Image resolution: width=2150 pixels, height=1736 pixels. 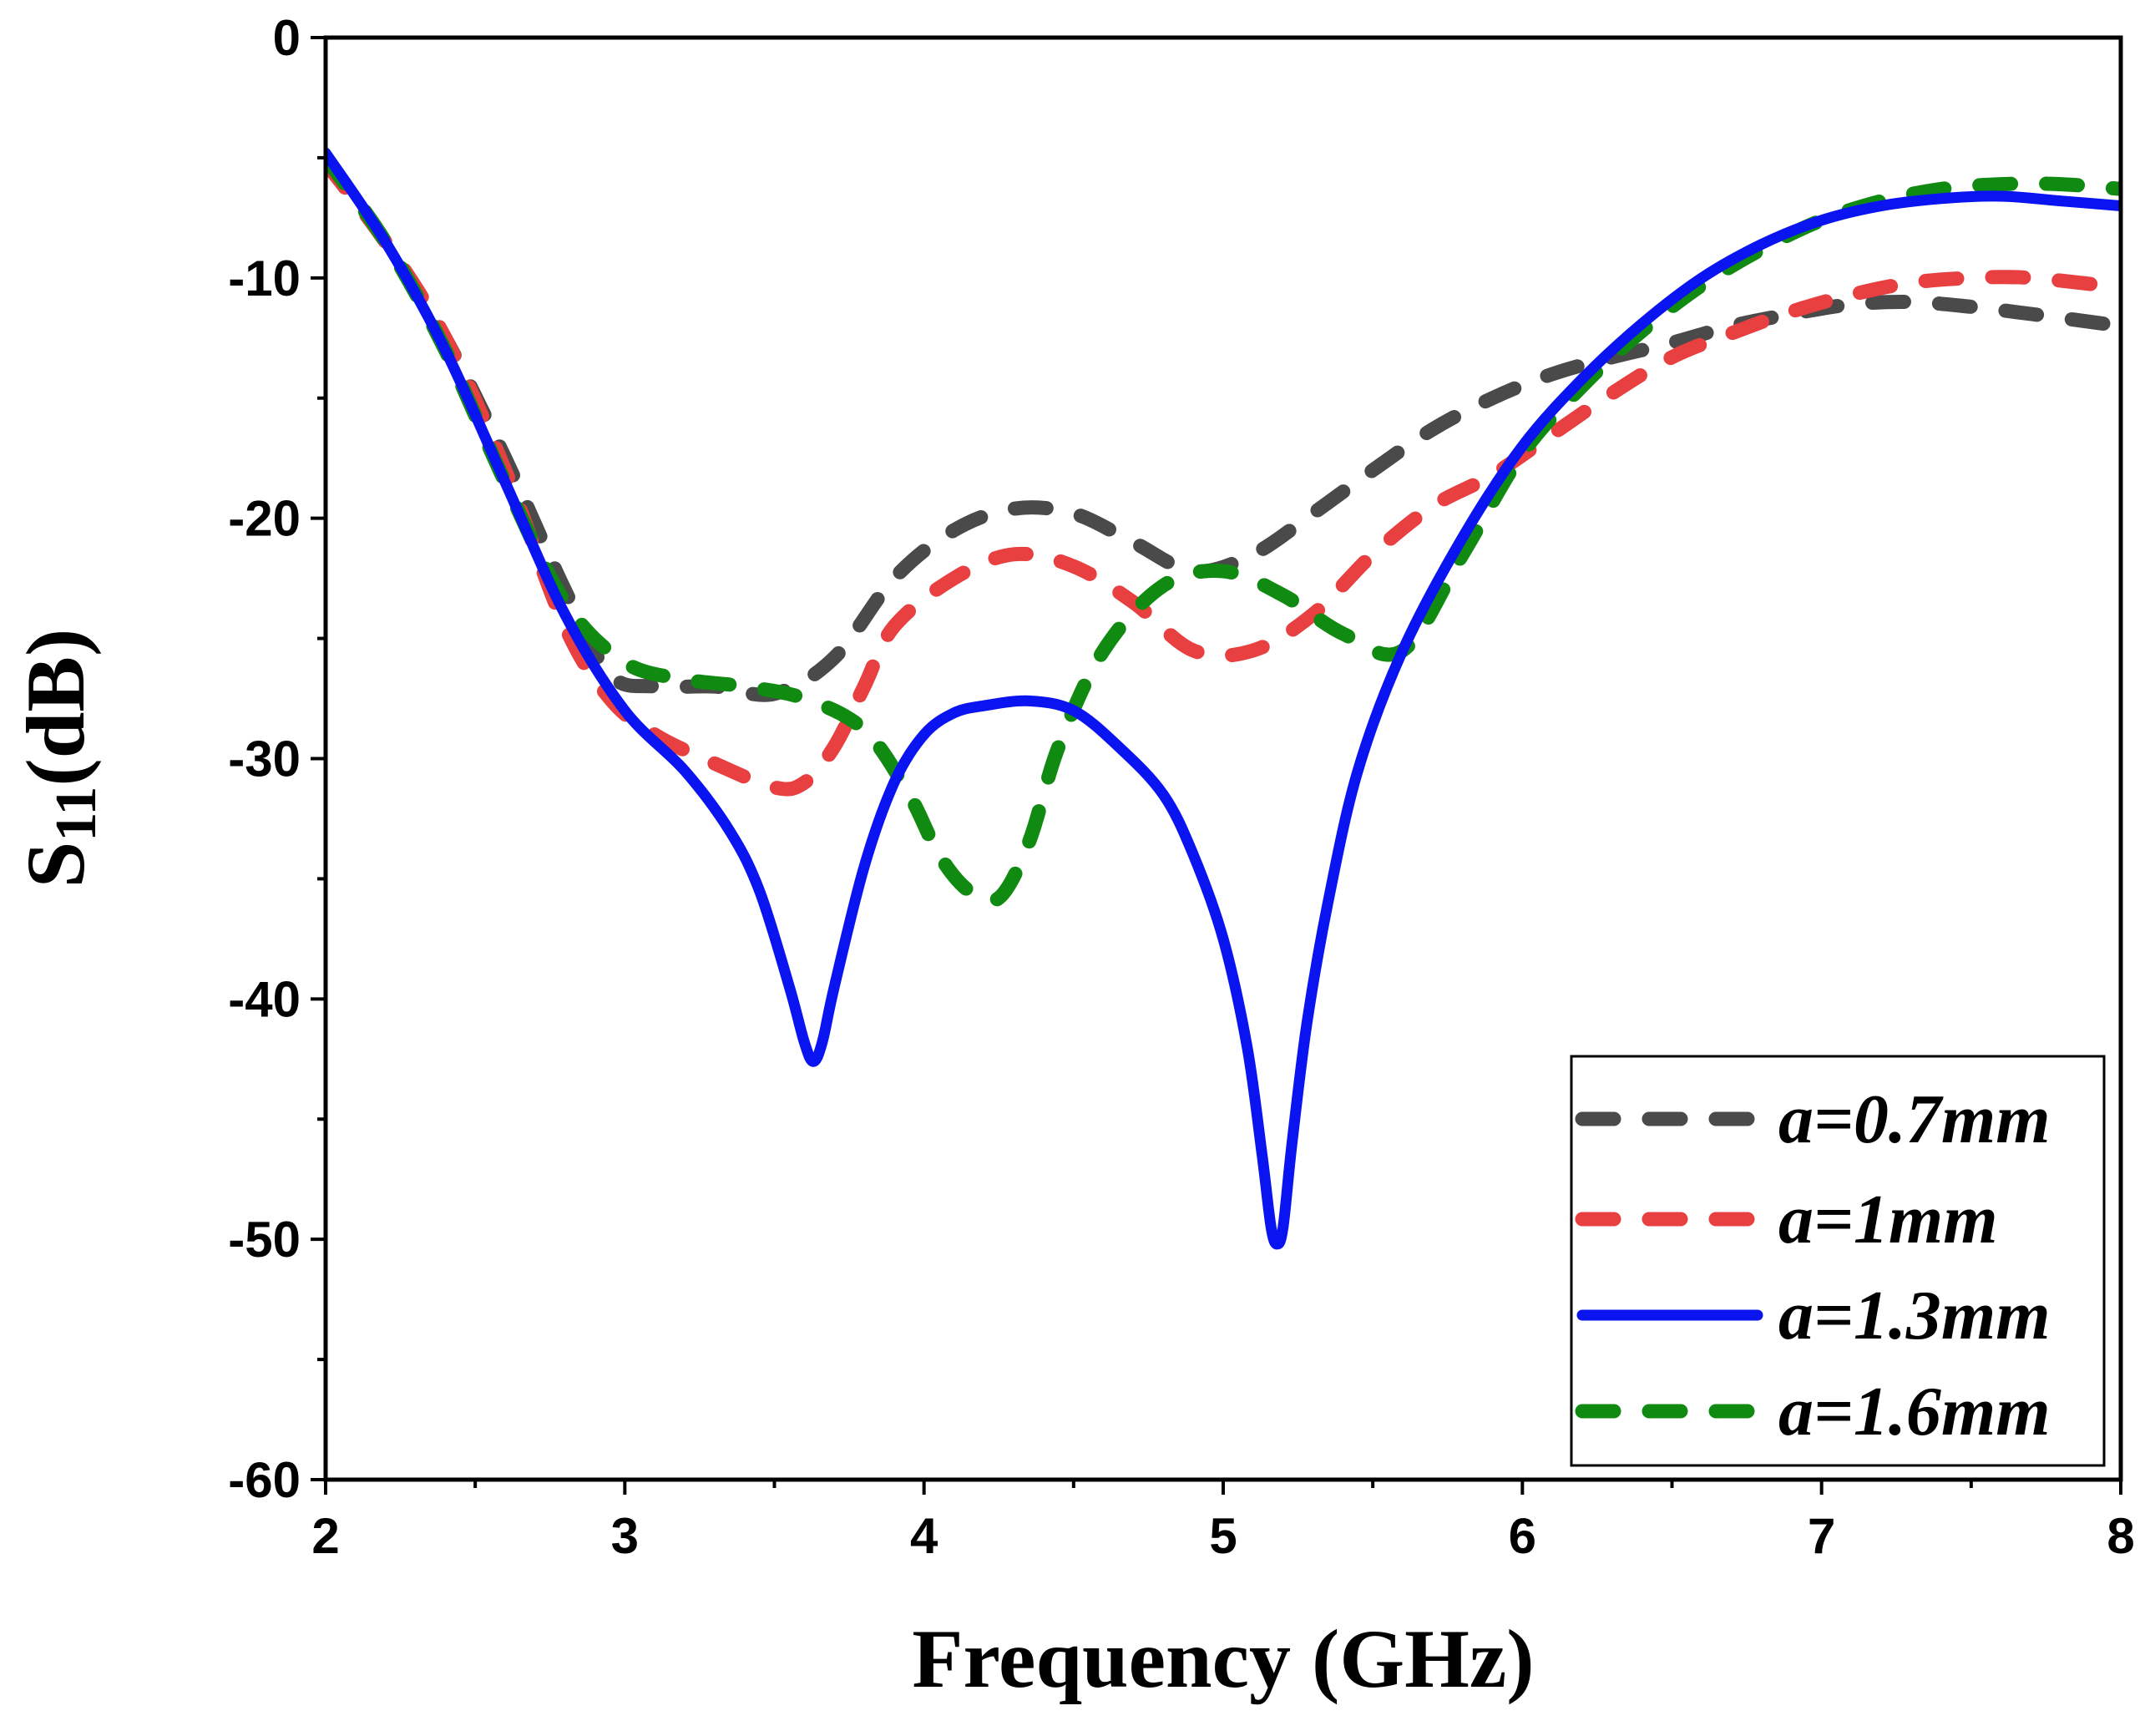 I want to click on y-axis-title-sub: 11, so click(x=76, y=814).